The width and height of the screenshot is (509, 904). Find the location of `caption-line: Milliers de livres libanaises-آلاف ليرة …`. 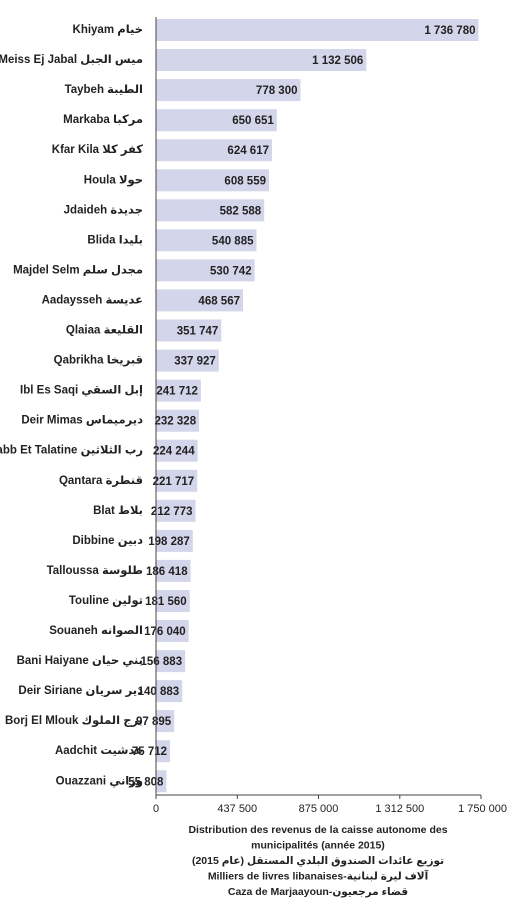

caption-line: Milliers de livres libanaises-آلاف ليرة … is located at coordinates (318, 876).